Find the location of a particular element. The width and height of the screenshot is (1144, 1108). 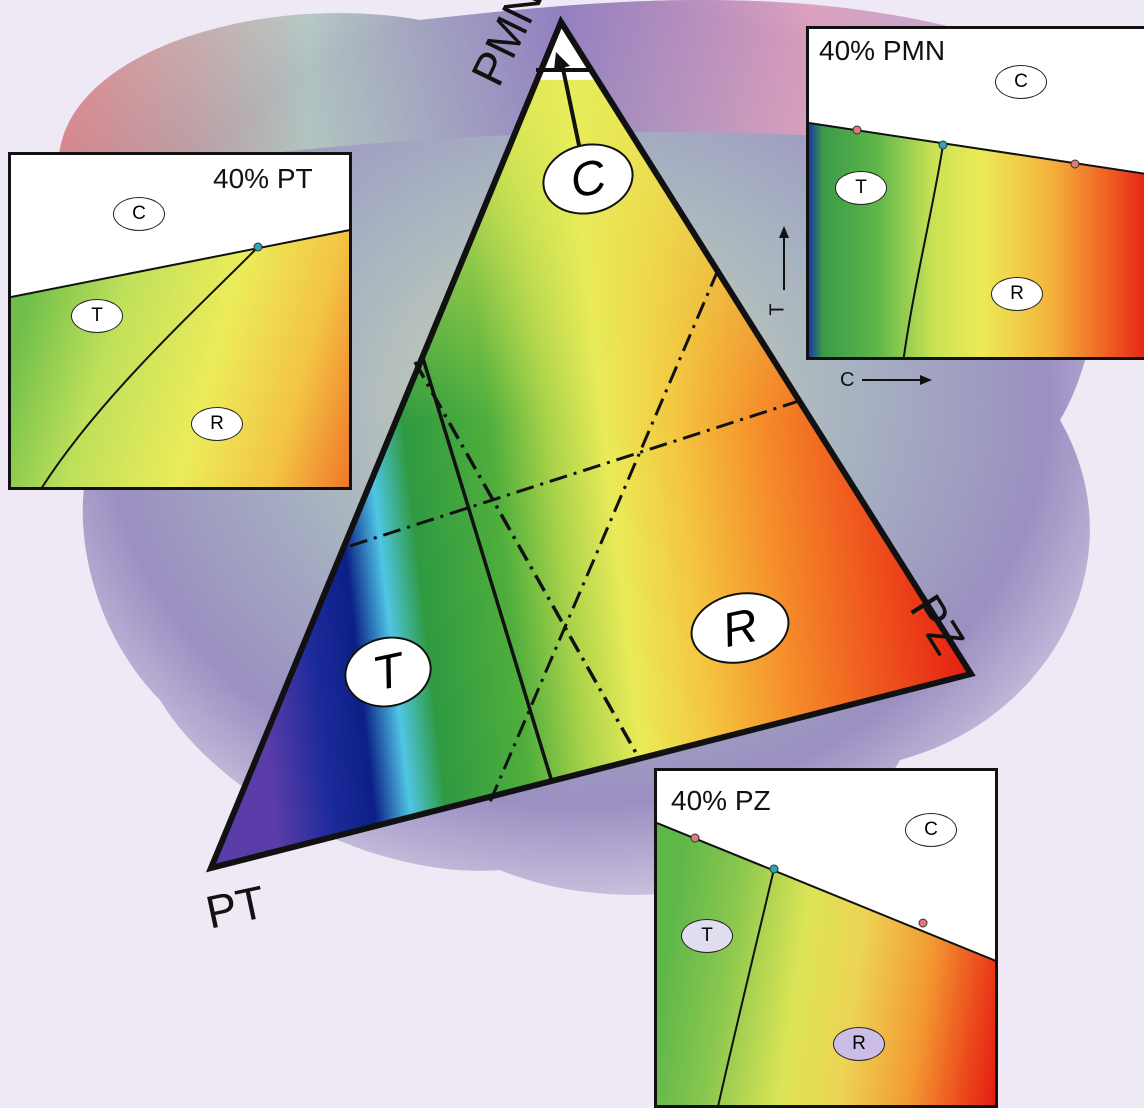

panel-40-pmn: 40% PMN C T R is located at coordinates (975, 193).